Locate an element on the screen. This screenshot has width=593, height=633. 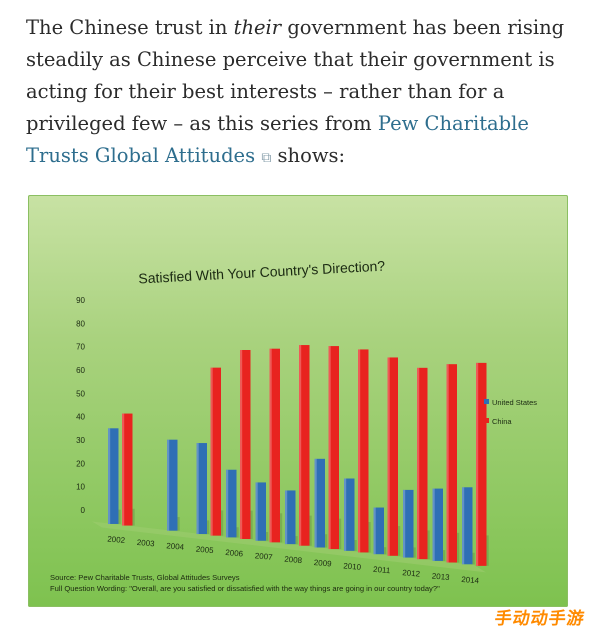
x-tick-label: 2004 is located at coordinates (175, 546).